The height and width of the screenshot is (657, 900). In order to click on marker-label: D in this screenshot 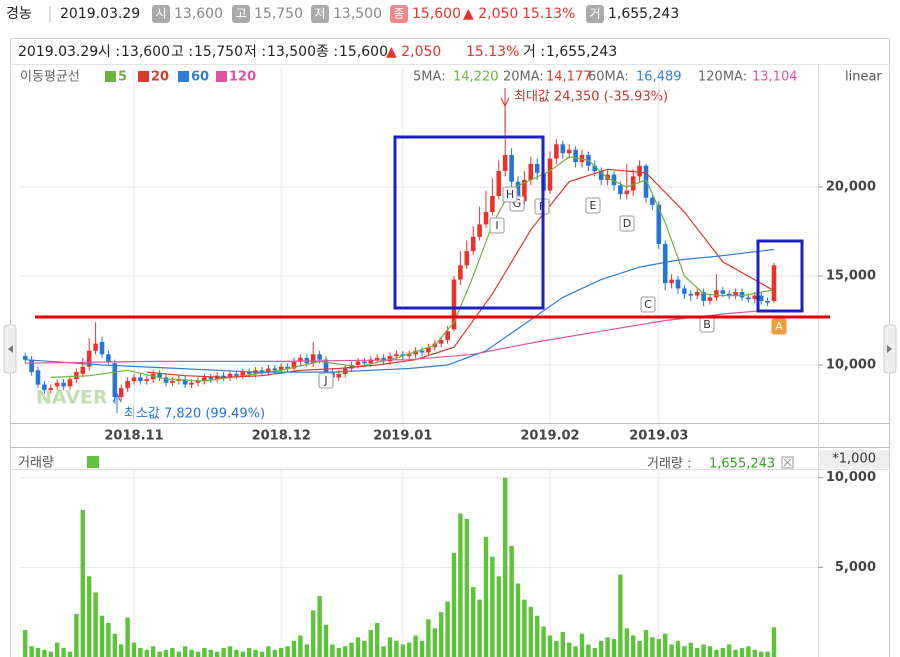, I will do `click(627, 223)`.